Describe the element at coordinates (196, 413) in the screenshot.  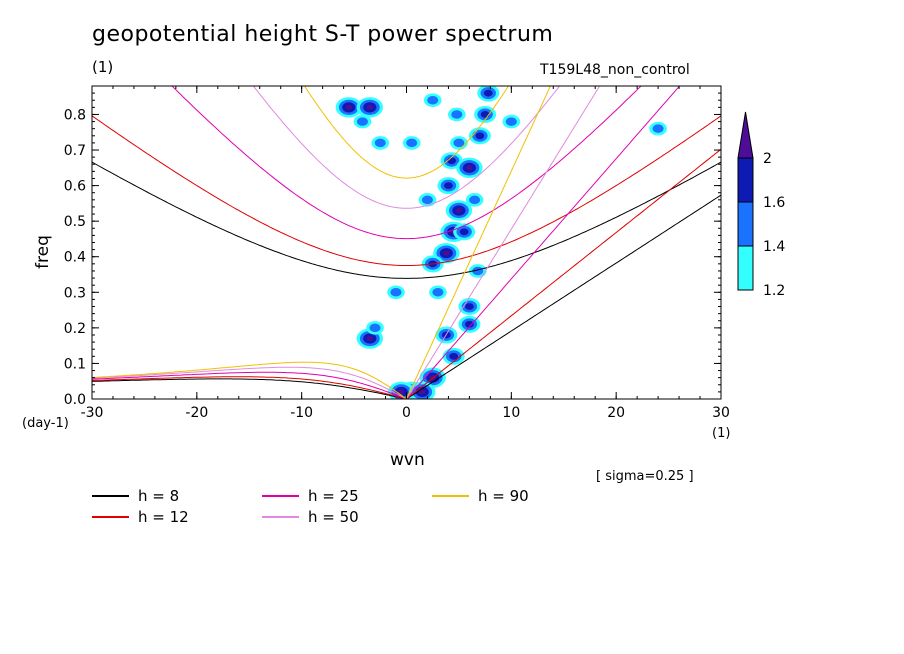
I see `x-tick-label: -20` at that location.